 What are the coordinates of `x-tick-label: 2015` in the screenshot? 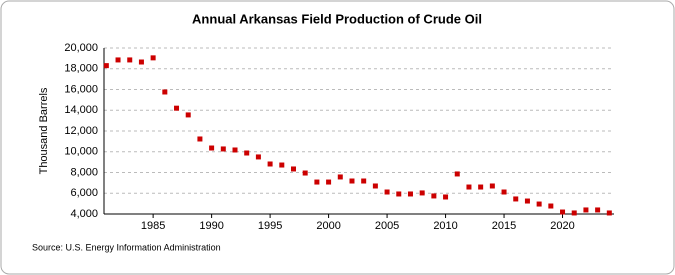 It's located at (504, 226).